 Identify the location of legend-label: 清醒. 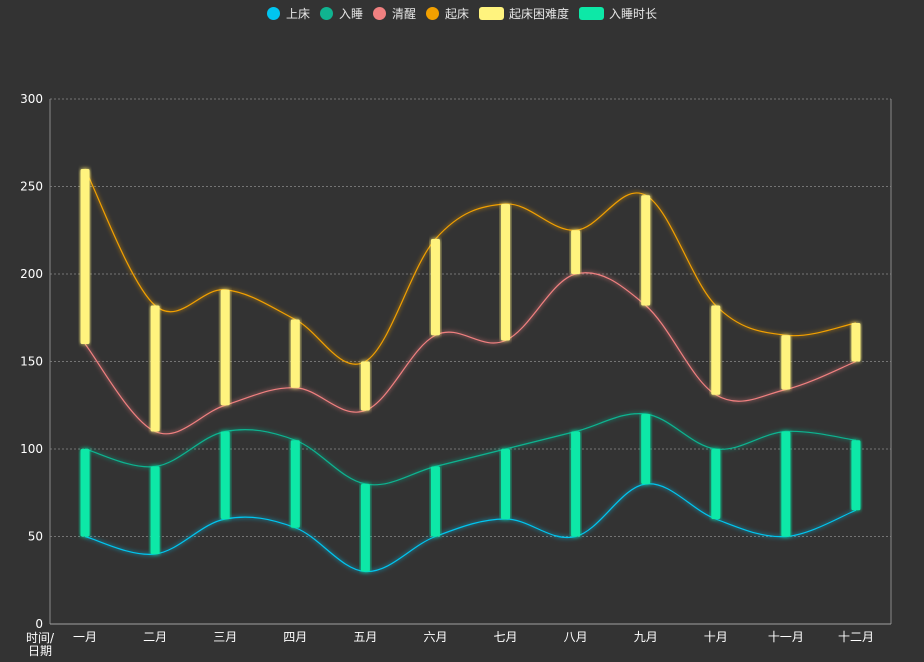
(403, 13).